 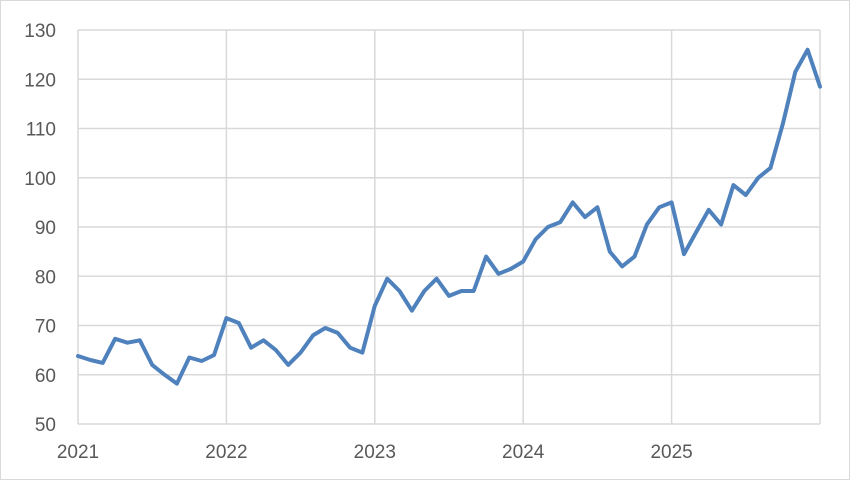 What do you see at coordinates (523, 452) in the screenshot?
I see `x-tick-label: 2024` at bounding box center [523, 452].